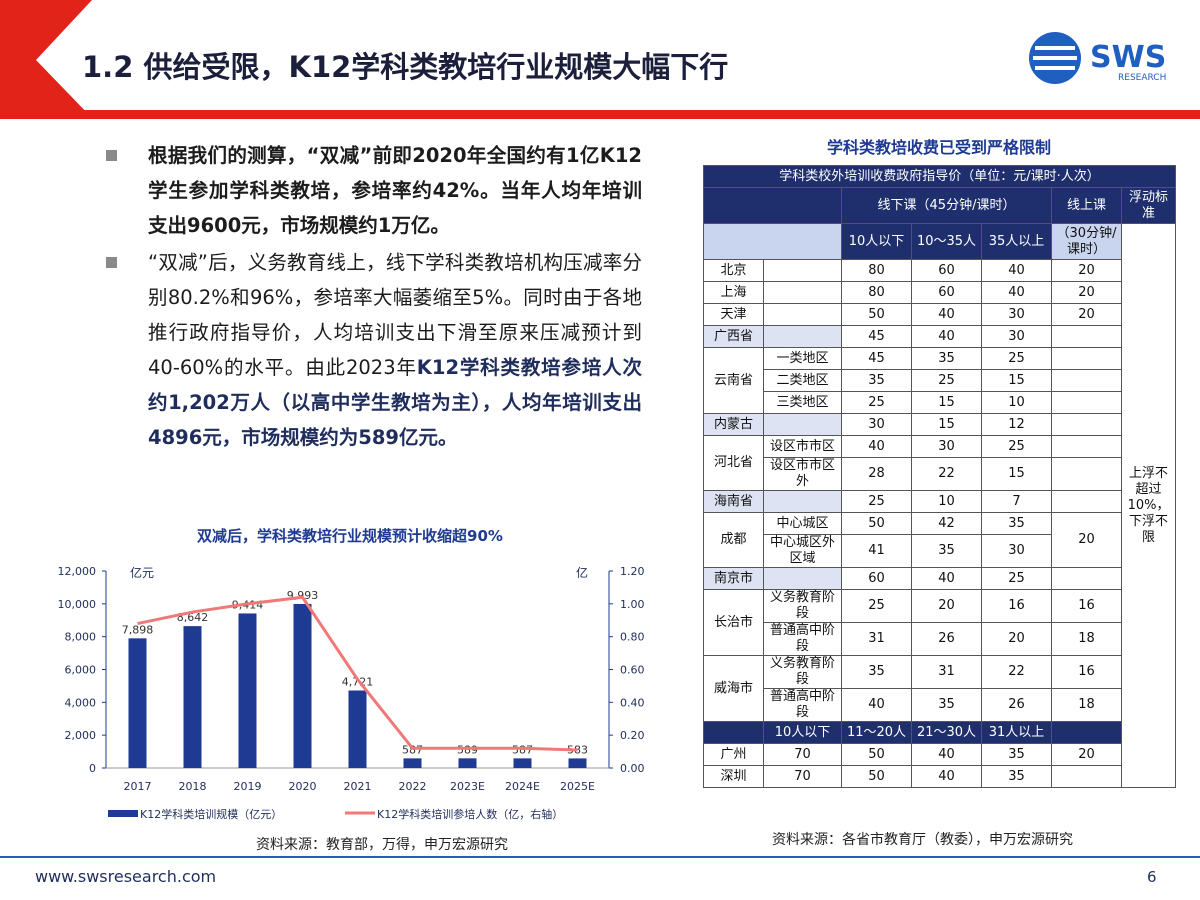  Describe the element at coordinates (92, 768) in the screenshot. I see `y-tick-label: 0` at that location.